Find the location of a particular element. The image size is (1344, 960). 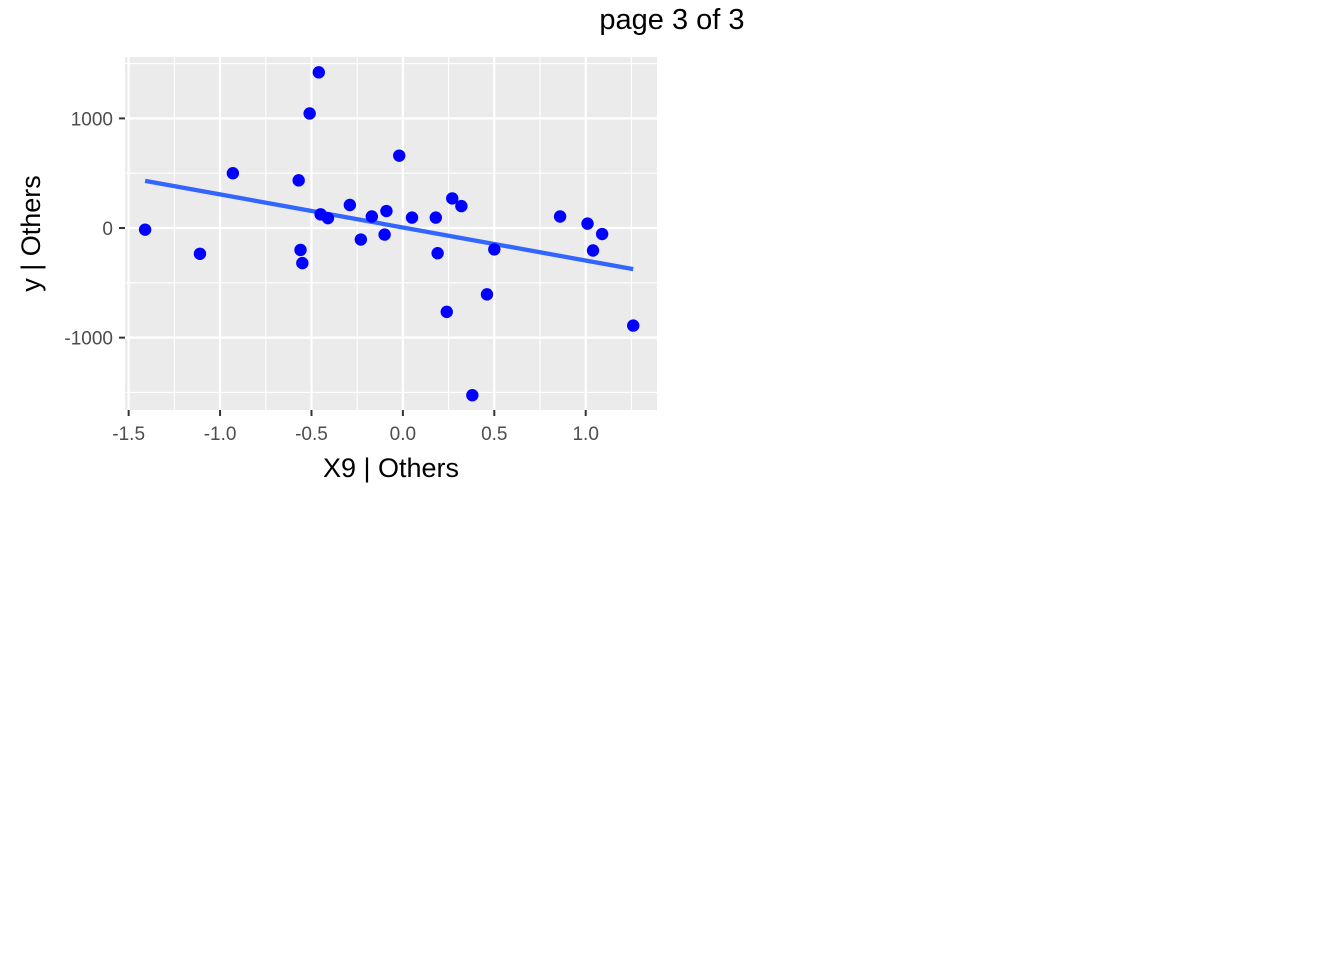

page-title: page 3 of 3 is located at coordinates (672, 20).